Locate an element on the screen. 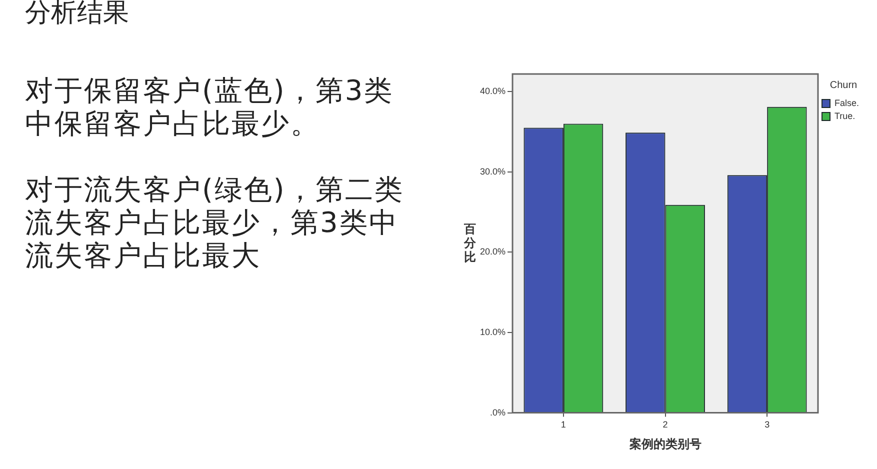 The width and height of the screenshot is (877, 469). text: 分析结果 is located at coordinates (77, 14).